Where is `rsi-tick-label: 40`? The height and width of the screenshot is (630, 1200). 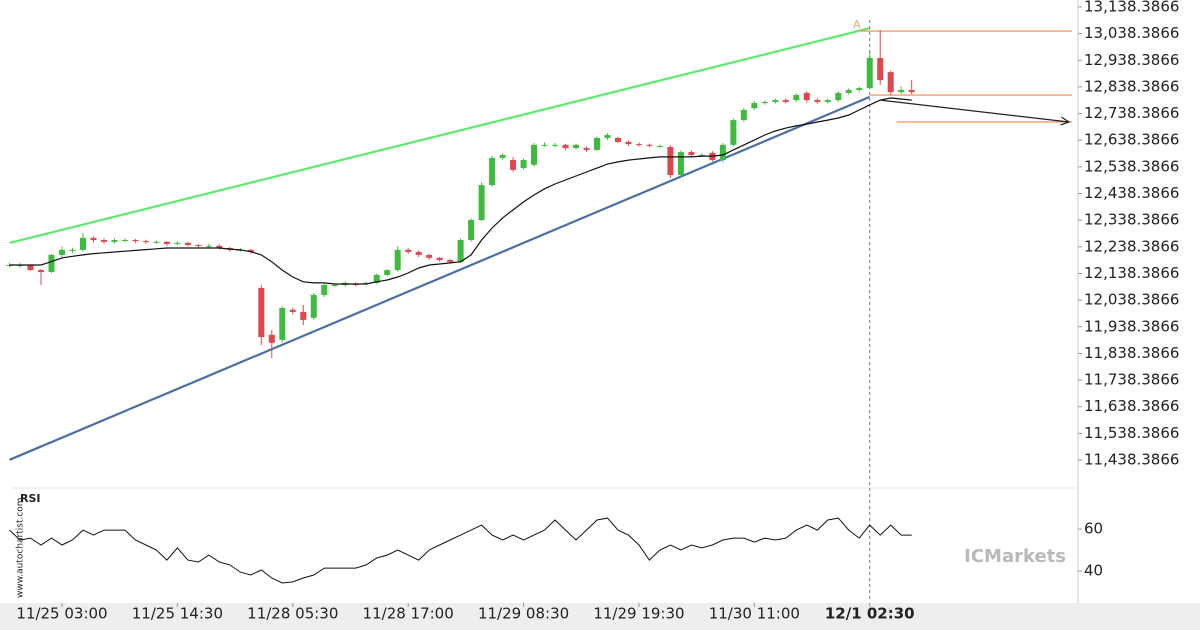
rsi-tick-label: 40 is located at coordinates (1093, 571).